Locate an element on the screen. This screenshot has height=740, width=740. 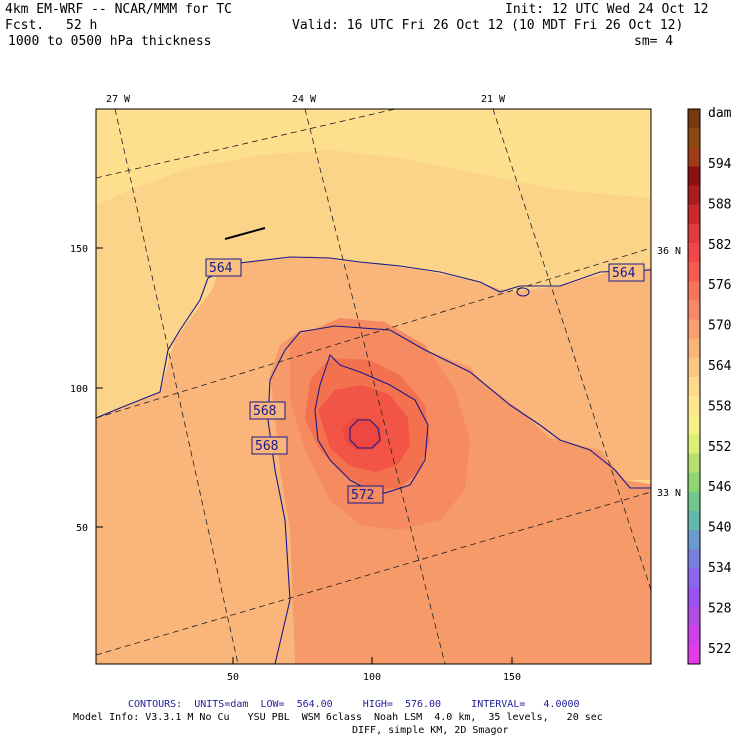
colorbar-tick-label: 534 is located at coordinates (720, 568).